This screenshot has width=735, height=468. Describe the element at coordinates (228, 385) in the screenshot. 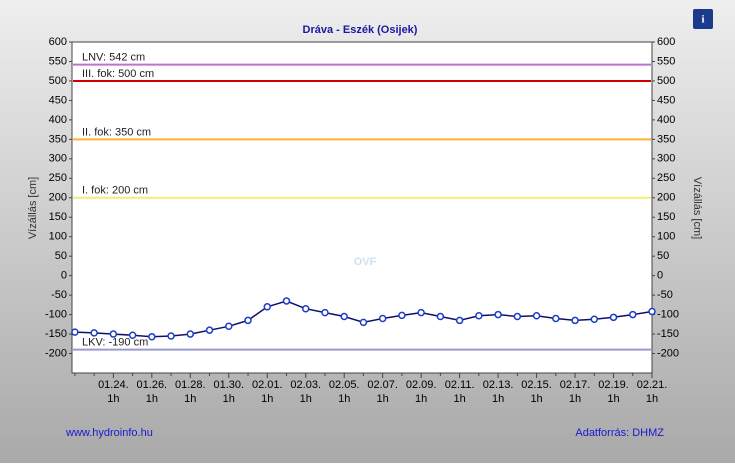

I see `x-tick-label: 01.30.` at that location.